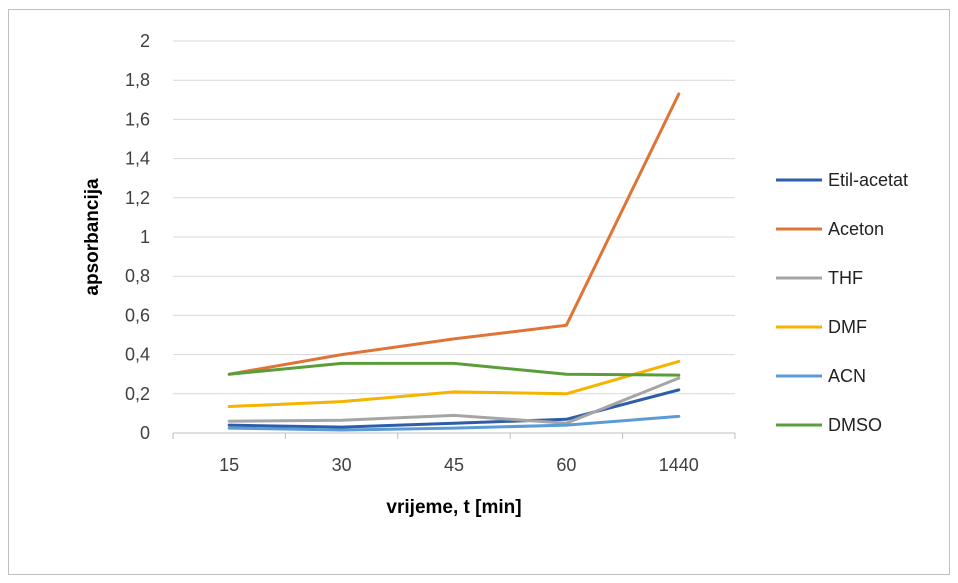 This screenshot has height=583, width=958. Describe the element at coordinates (454, 435) in the screenshot. I see `axes` at that location.